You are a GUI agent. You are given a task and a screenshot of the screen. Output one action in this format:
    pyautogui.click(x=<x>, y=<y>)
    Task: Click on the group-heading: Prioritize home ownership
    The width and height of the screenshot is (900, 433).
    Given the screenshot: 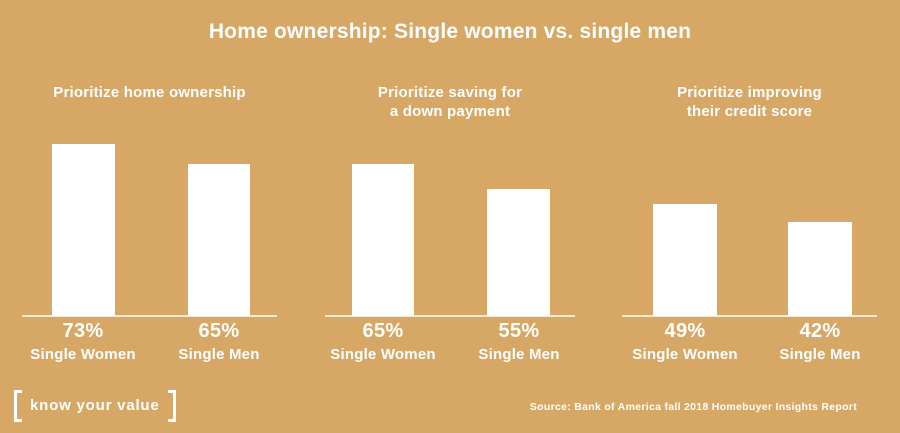 What is the action you would take?
    pyautogui.click(x=153, y=92)
    